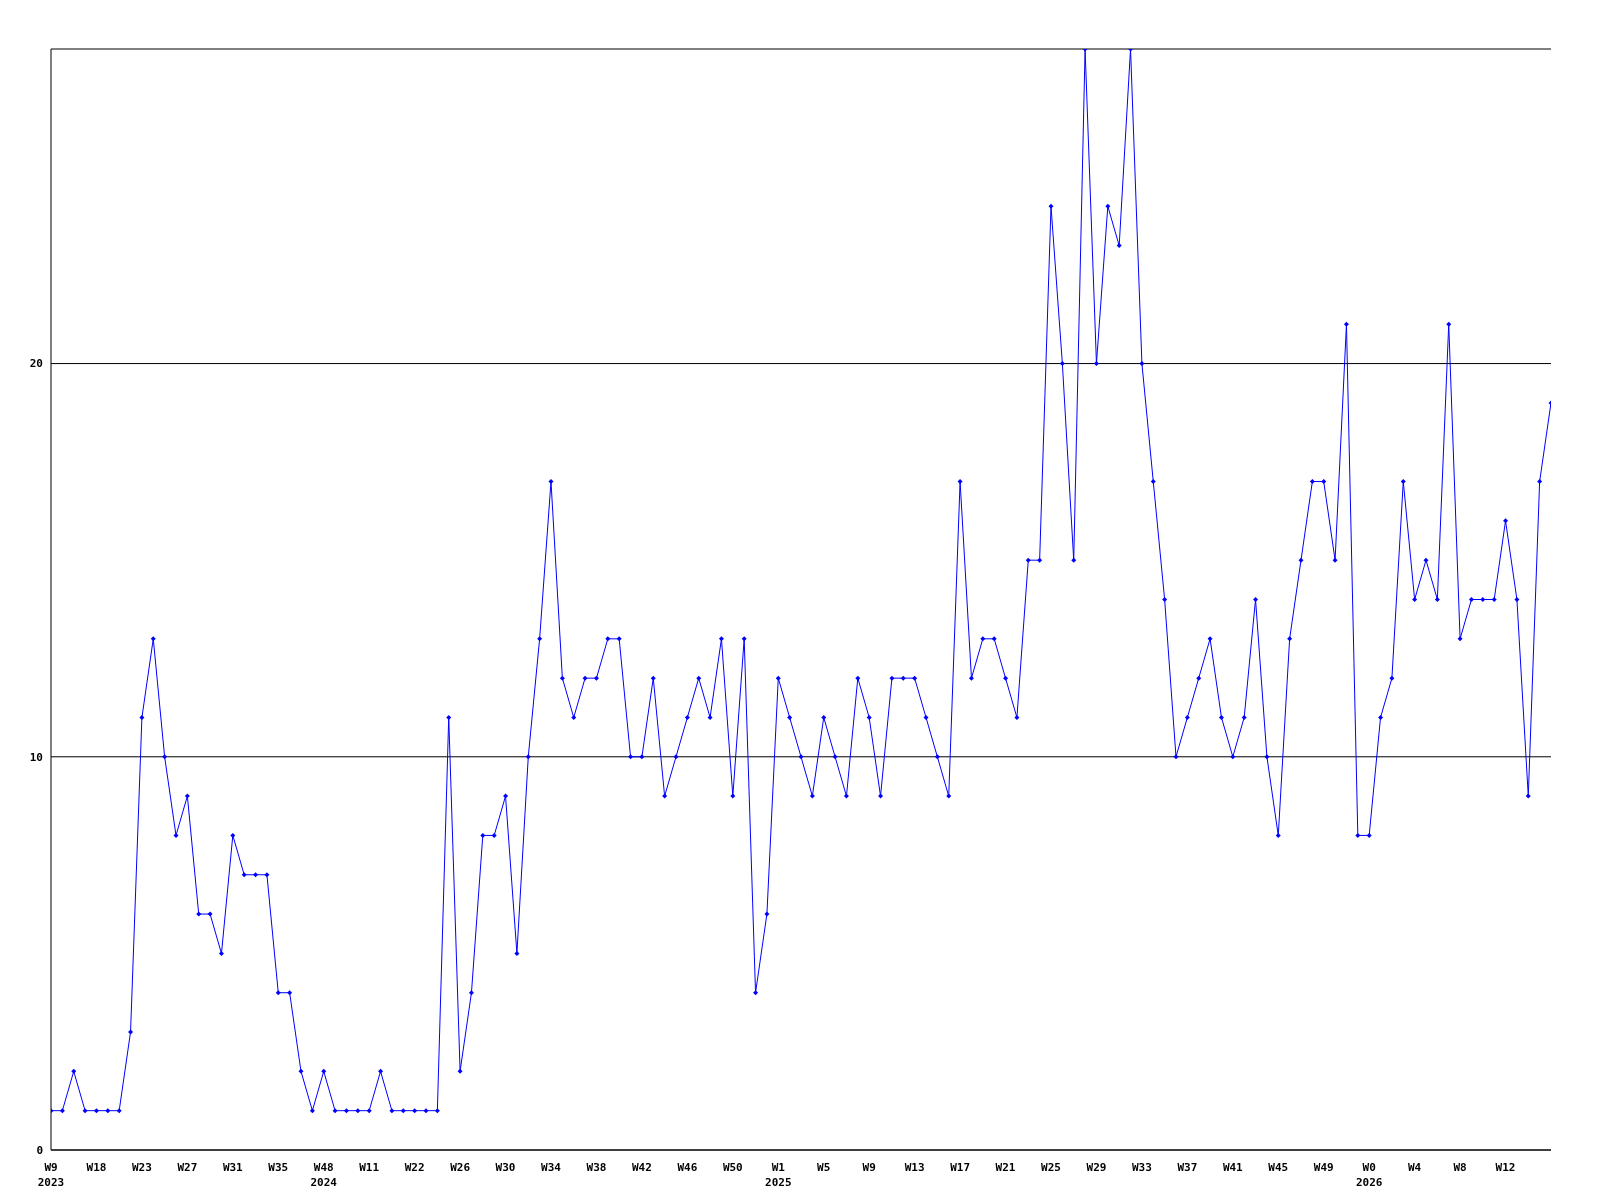 This screenshot has width=1600, height=1200. What do you see at coordinates (1051, 1167) in the screenshot?
I see `x-tick-label: W25` at bounding box center [1051, 1167].